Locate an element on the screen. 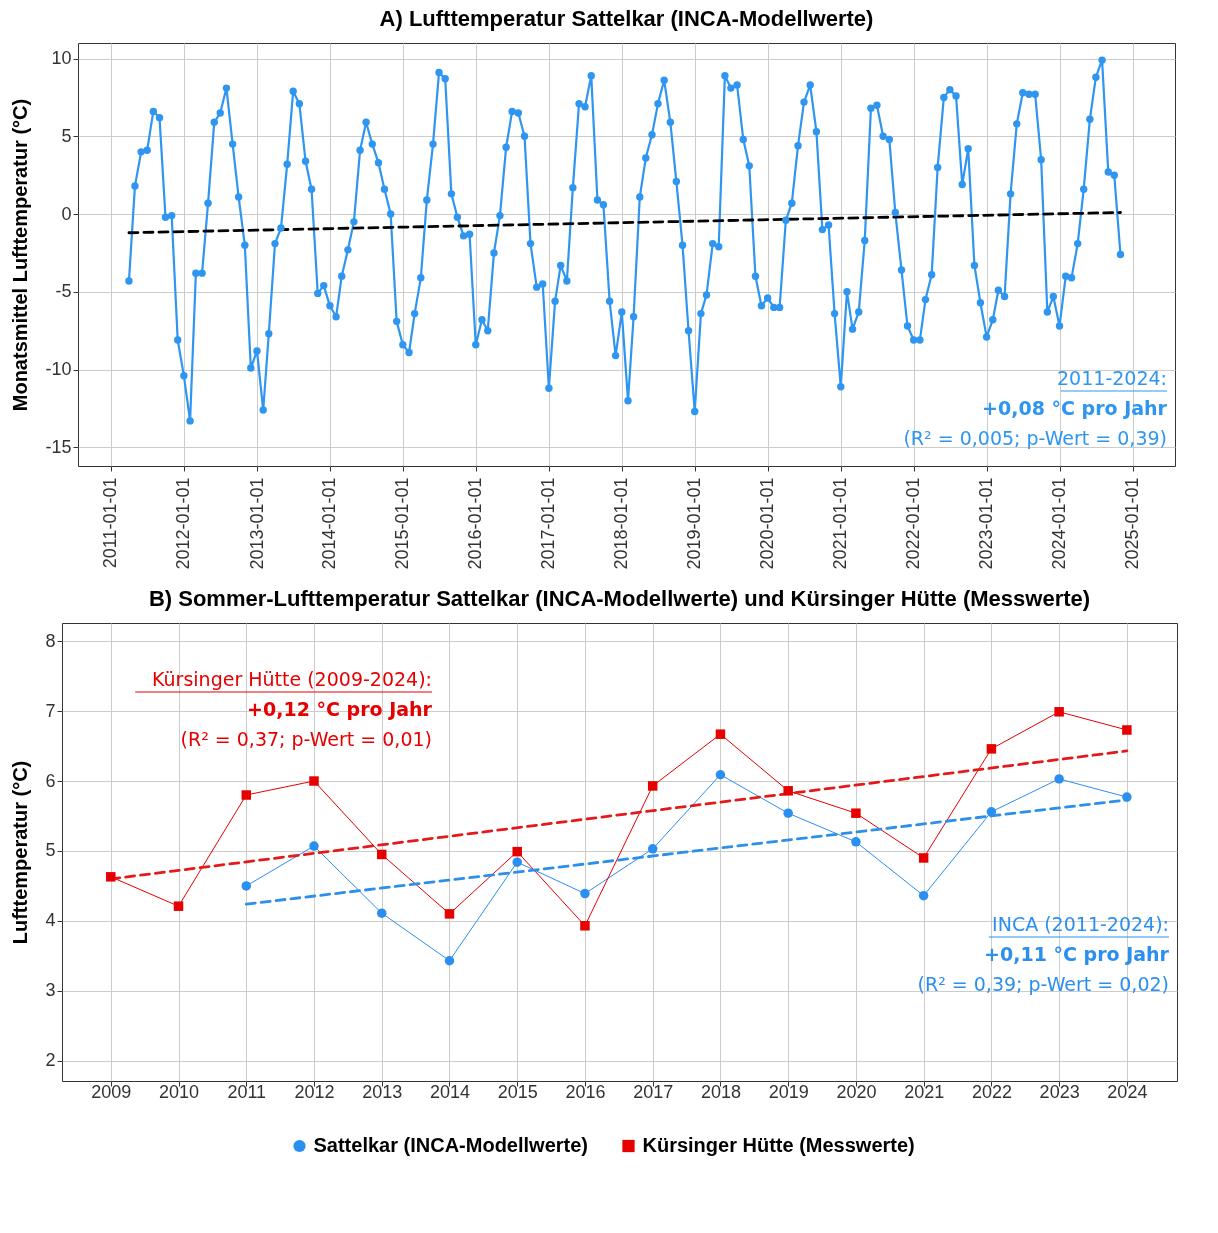 This screenshot has height=1233, width=1218. chart-title: B) Sommer-Lufttemperatur Sattelkar (INCA-Modellwerte) und Kürsinger Hütte (Messwerte) is located at coordinates (619, 598).